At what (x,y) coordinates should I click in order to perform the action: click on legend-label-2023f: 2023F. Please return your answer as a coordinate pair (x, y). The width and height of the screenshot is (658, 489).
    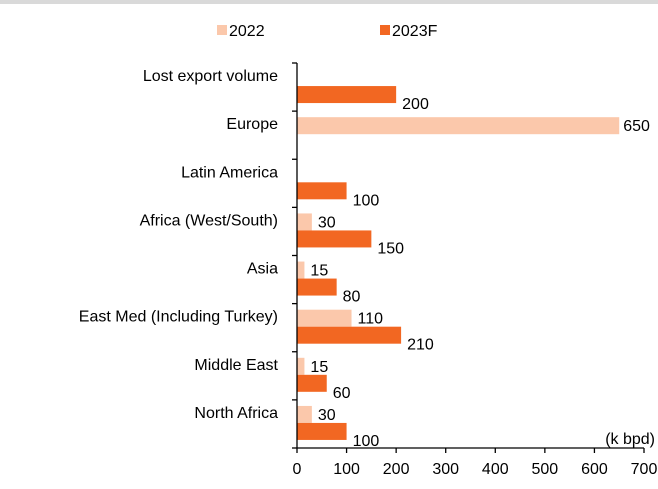
    Looking at the image, I should click on (415, 31).